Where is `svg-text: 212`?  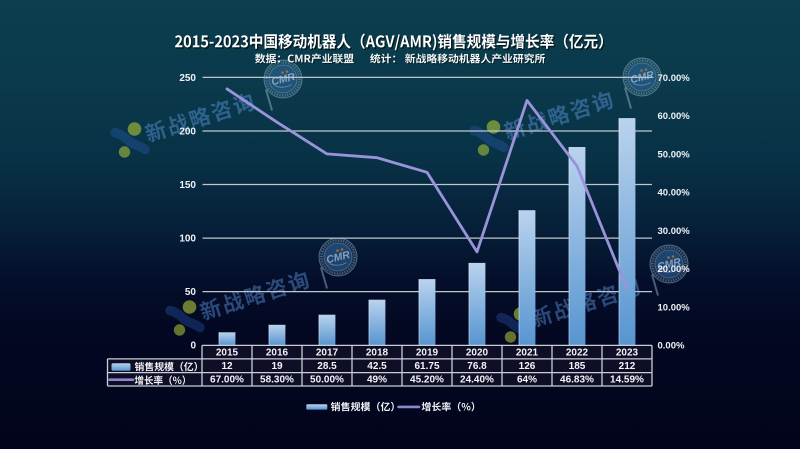 svg-text: 212 is located at coordinates (627, 366).